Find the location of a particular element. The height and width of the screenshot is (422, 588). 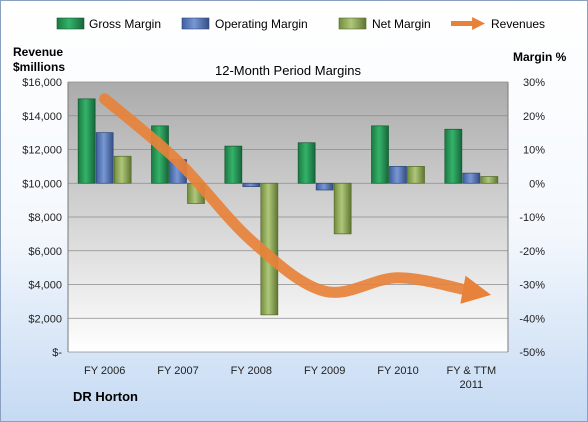

left-tick-label: $16,000 is located at coordinates (42, 83).